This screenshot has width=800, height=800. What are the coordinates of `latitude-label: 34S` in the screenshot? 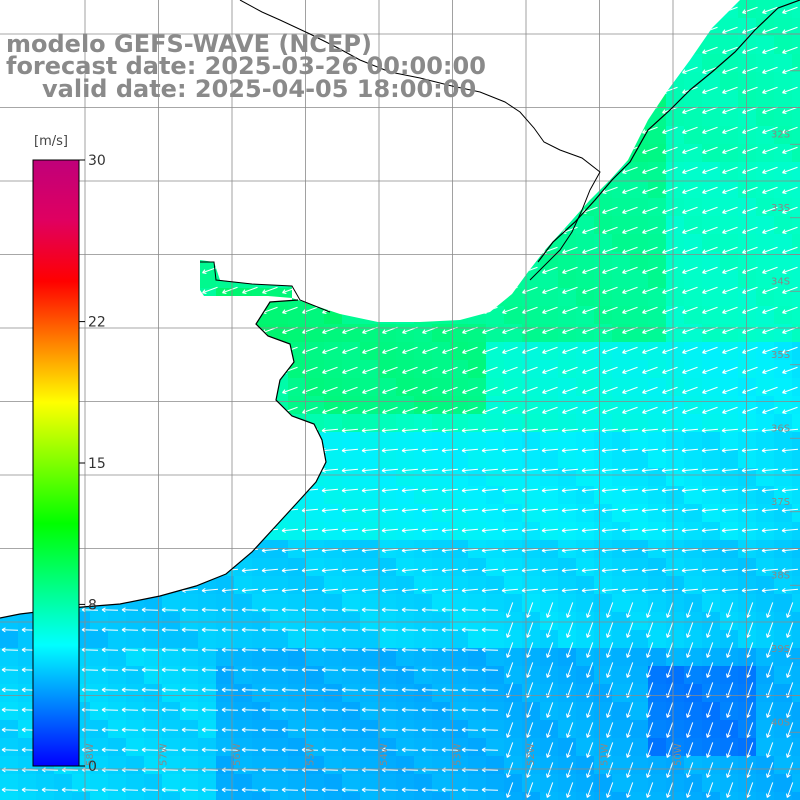 It's located at (780, 282).